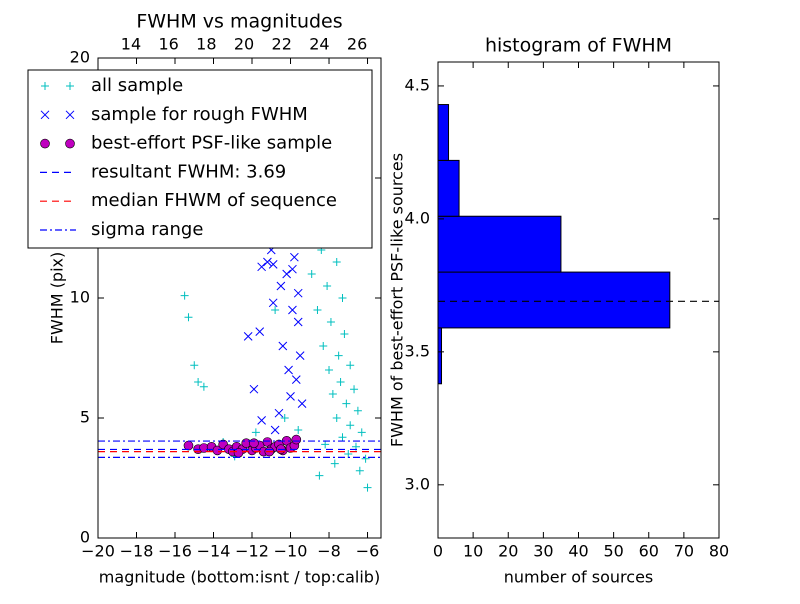 This screenshot has height=604, width=800. What do you see at coordinates (206, 44) in the screenshot?
I see `x2-tick-label: 18` at bounding box center [206, 44].